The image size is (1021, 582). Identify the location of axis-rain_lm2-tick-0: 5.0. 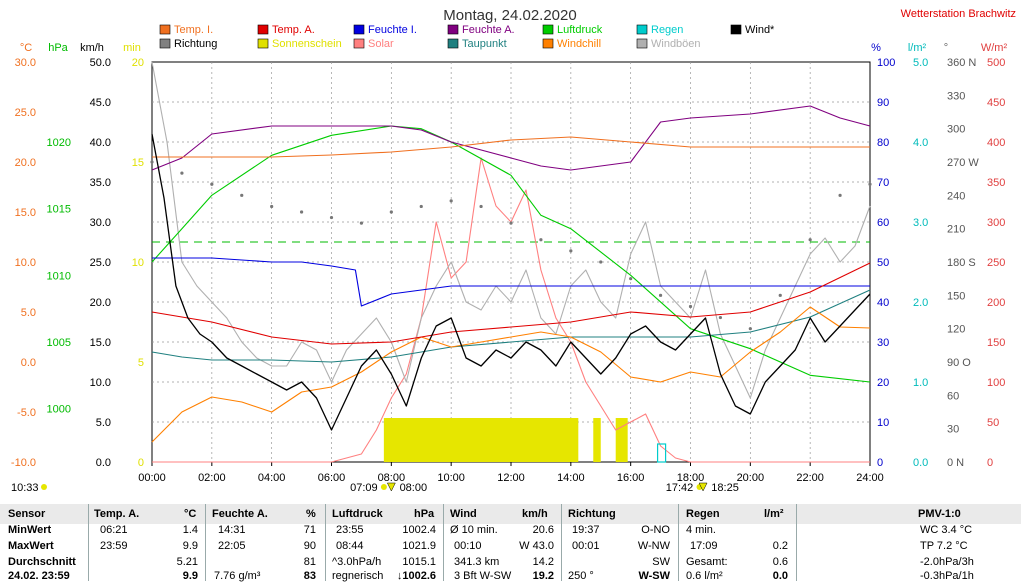
(920, 63).